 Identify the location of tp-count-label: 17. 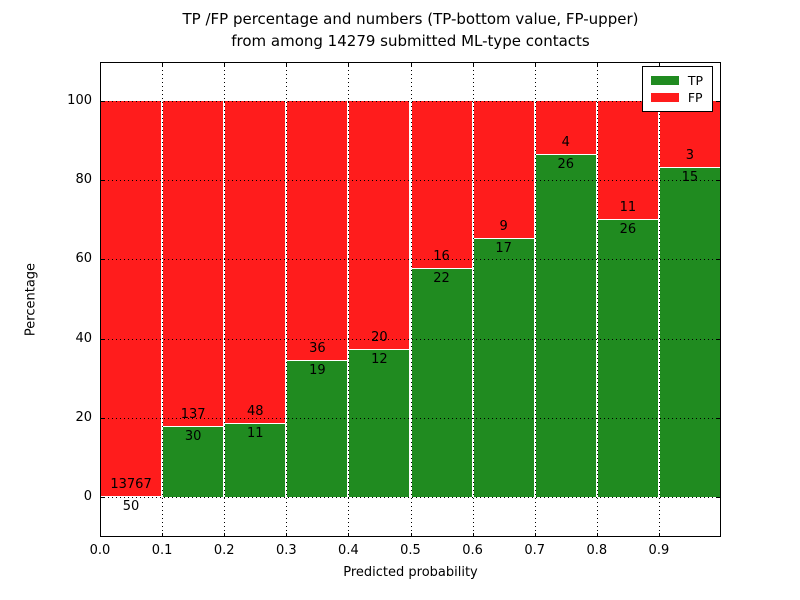
(503, 249).